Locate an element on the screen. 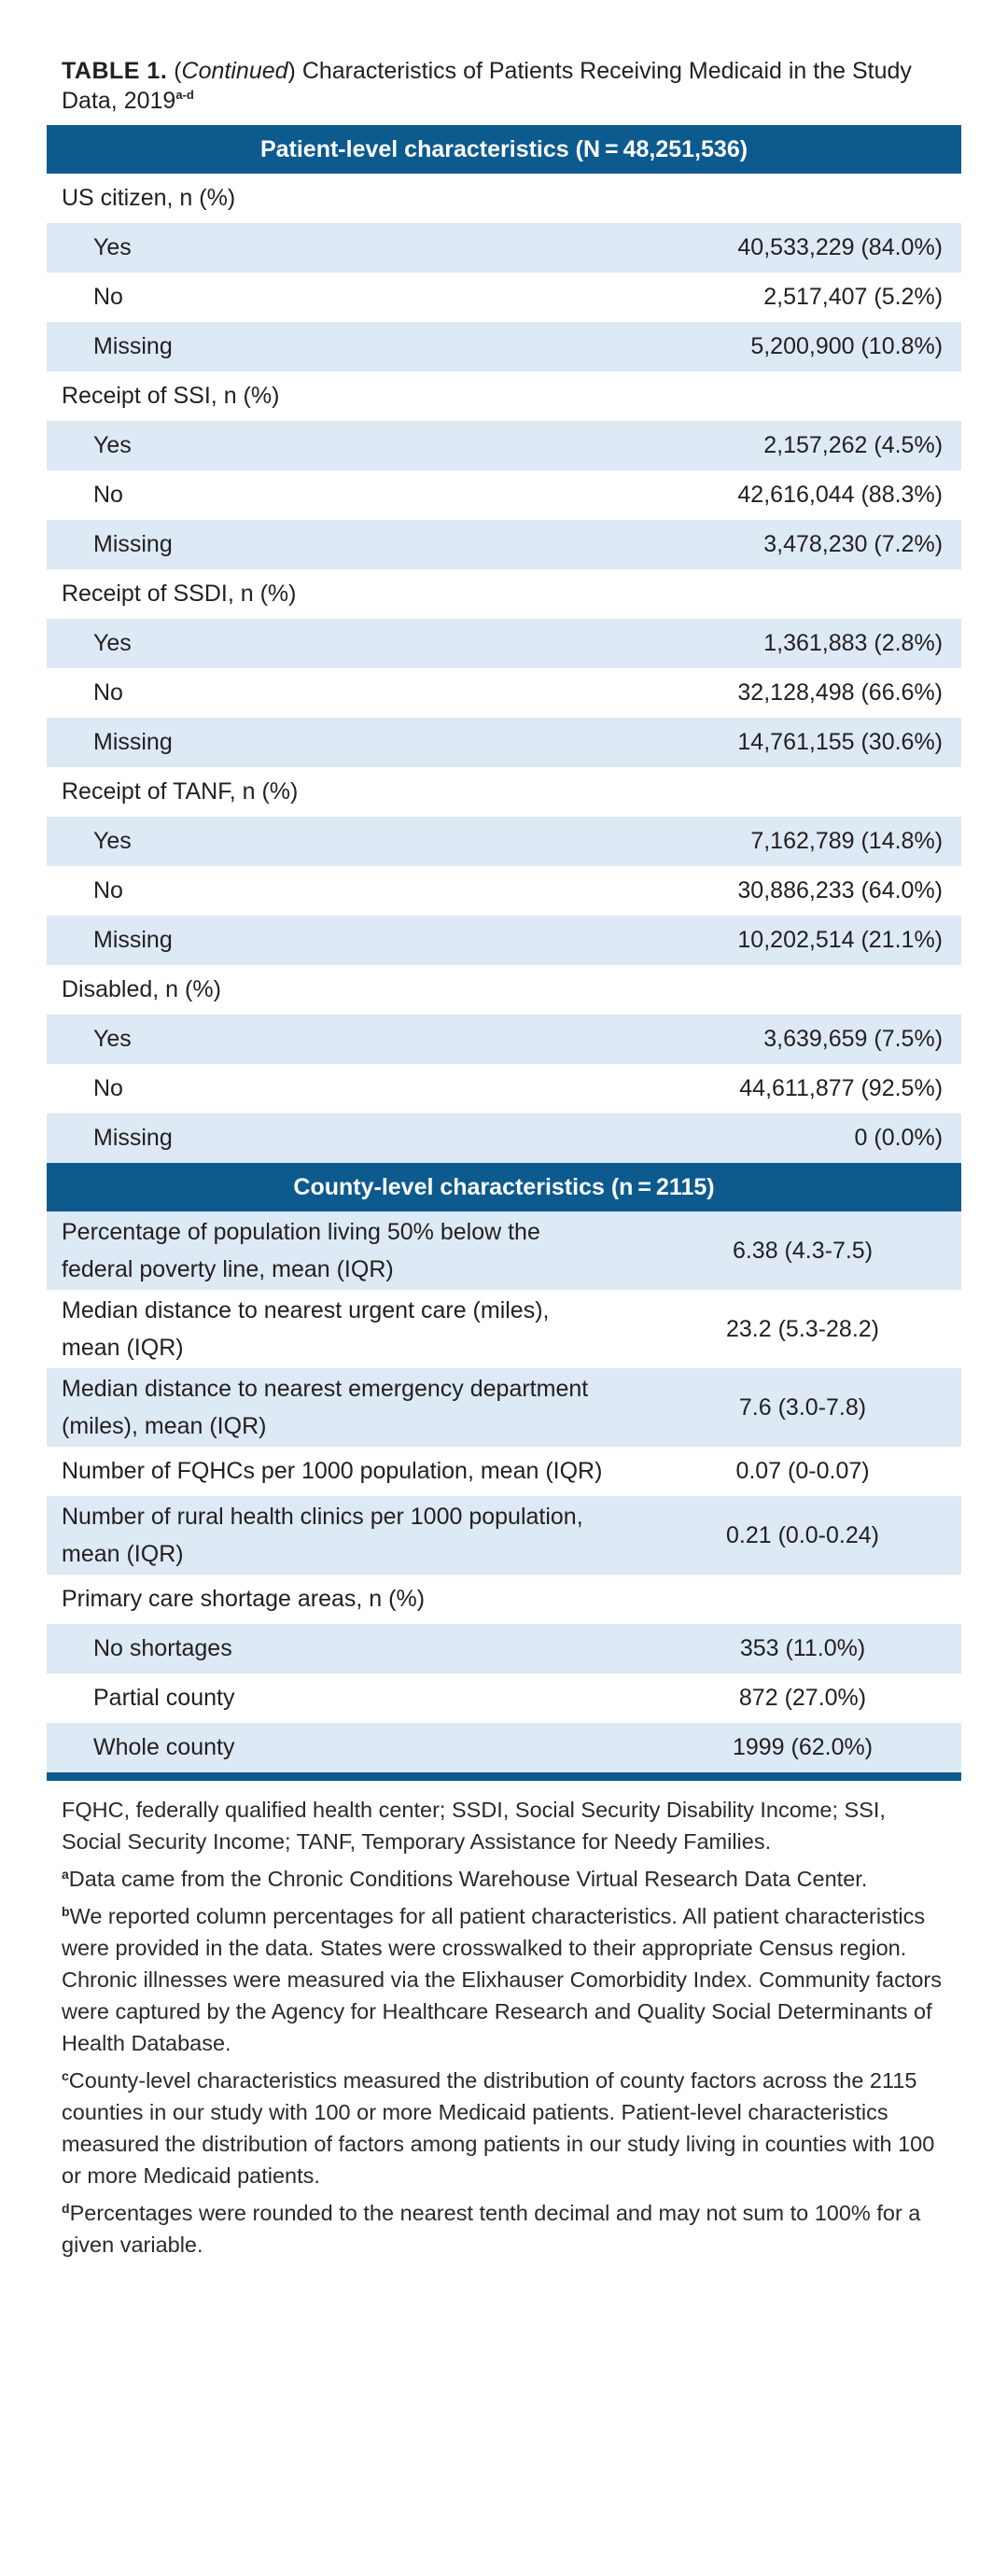 This screenshot has width=1007, height=2576. group-label: Receipt of SSDI, n (%) is located at coordinates (179, 594).